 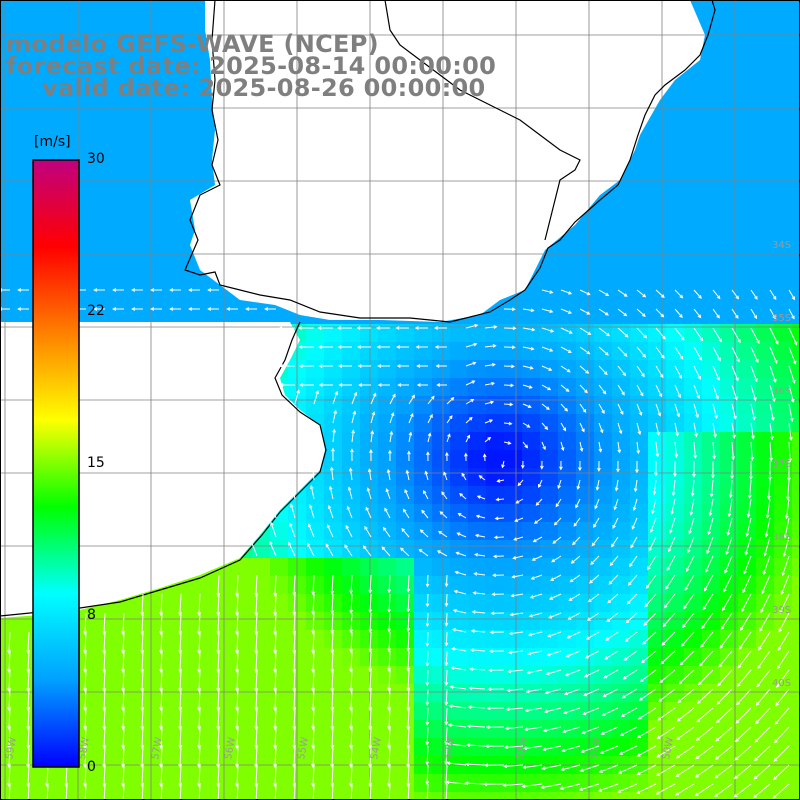 I want to click on model-title: modelo GEFS-WAVE (NCEP), so click(x=192, y=44).